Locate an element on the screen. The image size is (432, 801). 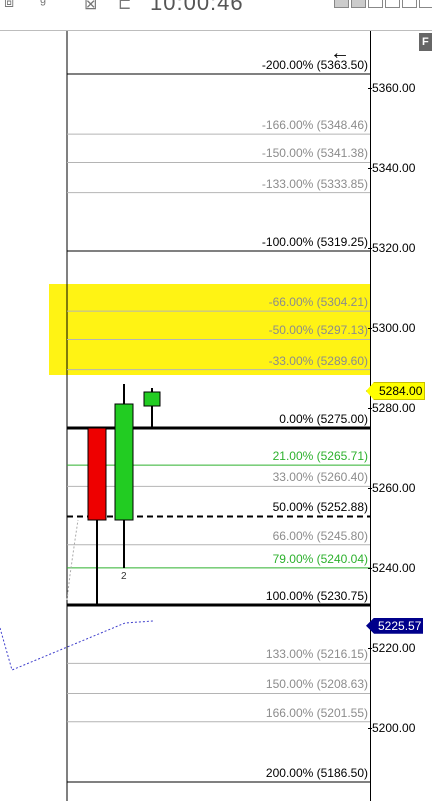
y-axis-tick-label: 5340.00 is located at coordinates (391, 168).